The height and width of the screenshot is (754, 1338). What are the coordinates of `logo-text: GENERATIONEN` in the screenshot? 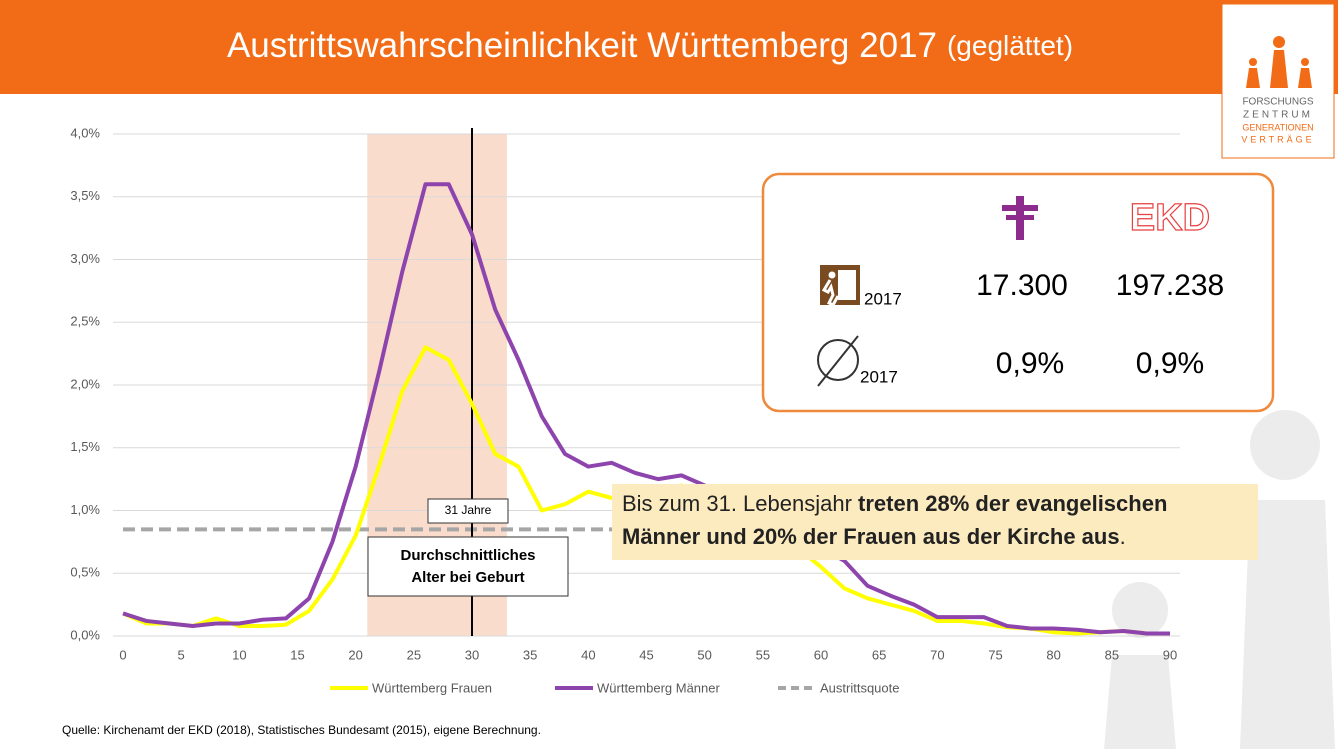 It's located at (1277, 127).